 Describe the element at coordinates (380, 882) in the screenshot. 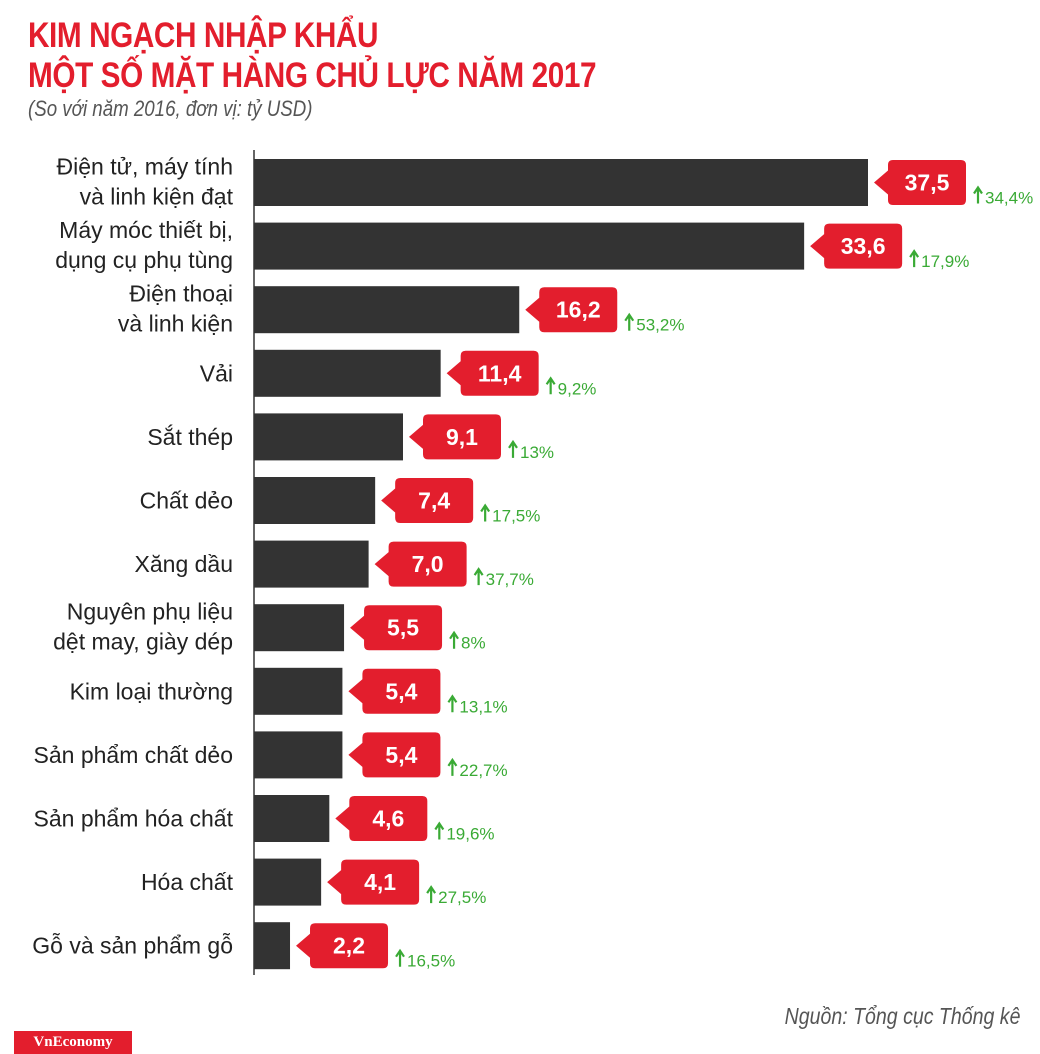

I see `value-label: 4,1` at that location.